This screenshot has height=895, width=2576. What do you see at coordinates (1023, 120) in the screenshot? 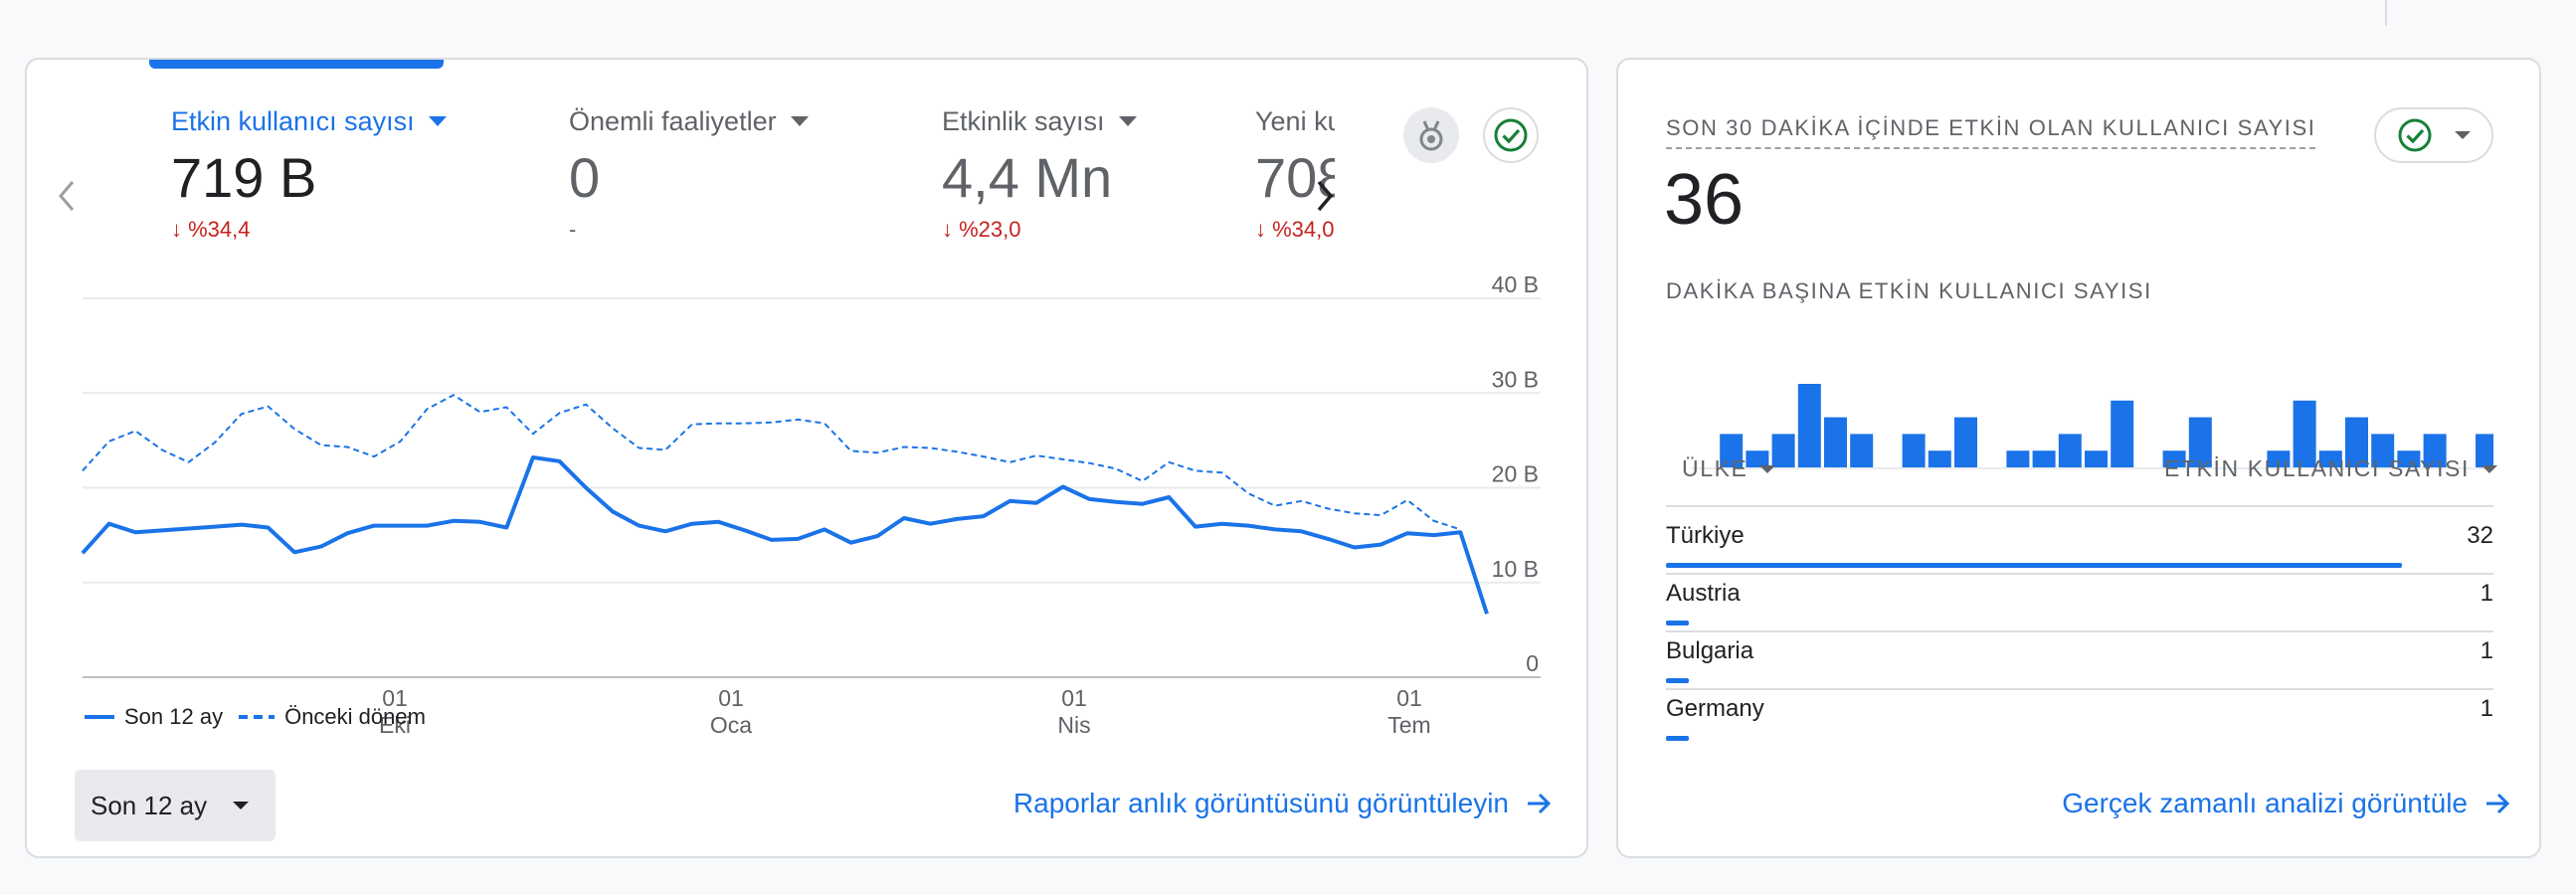
I see `metric-title: Etkinlik sayısı` at bounding box center [1023, 120].